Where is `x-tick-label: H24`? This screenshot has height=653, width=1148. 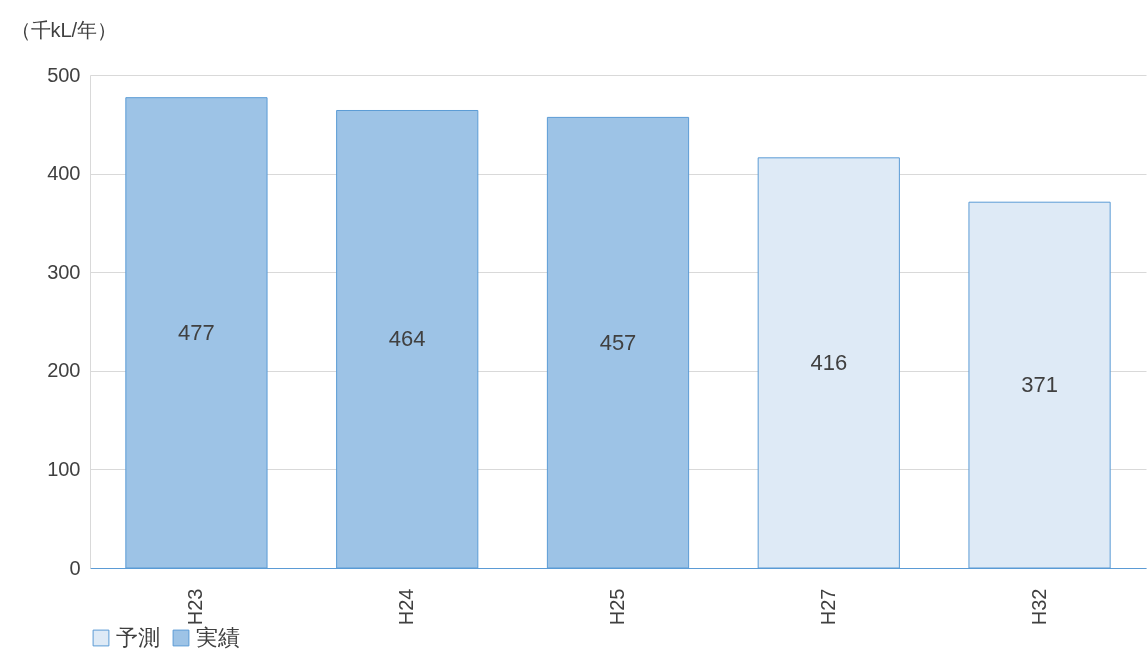 x-tick-label: H24 is located at coordinates (406, 607).